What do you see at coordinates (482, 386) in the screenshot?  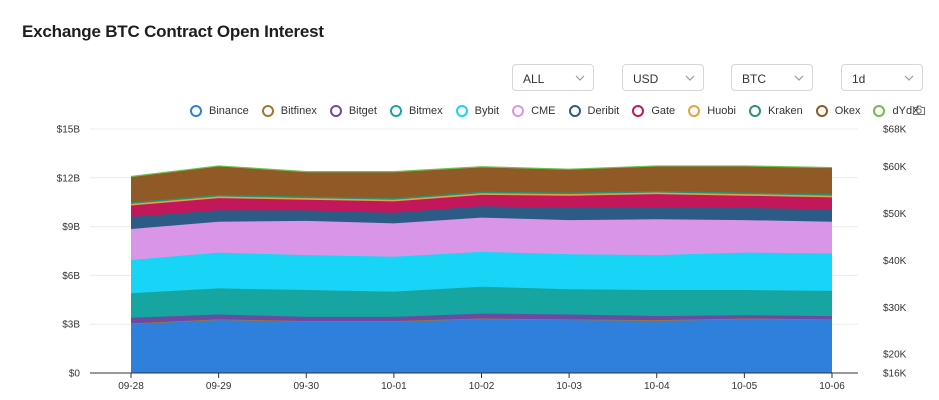 I see `x-tick-label: 10-02` at bounding box center [482, 386].